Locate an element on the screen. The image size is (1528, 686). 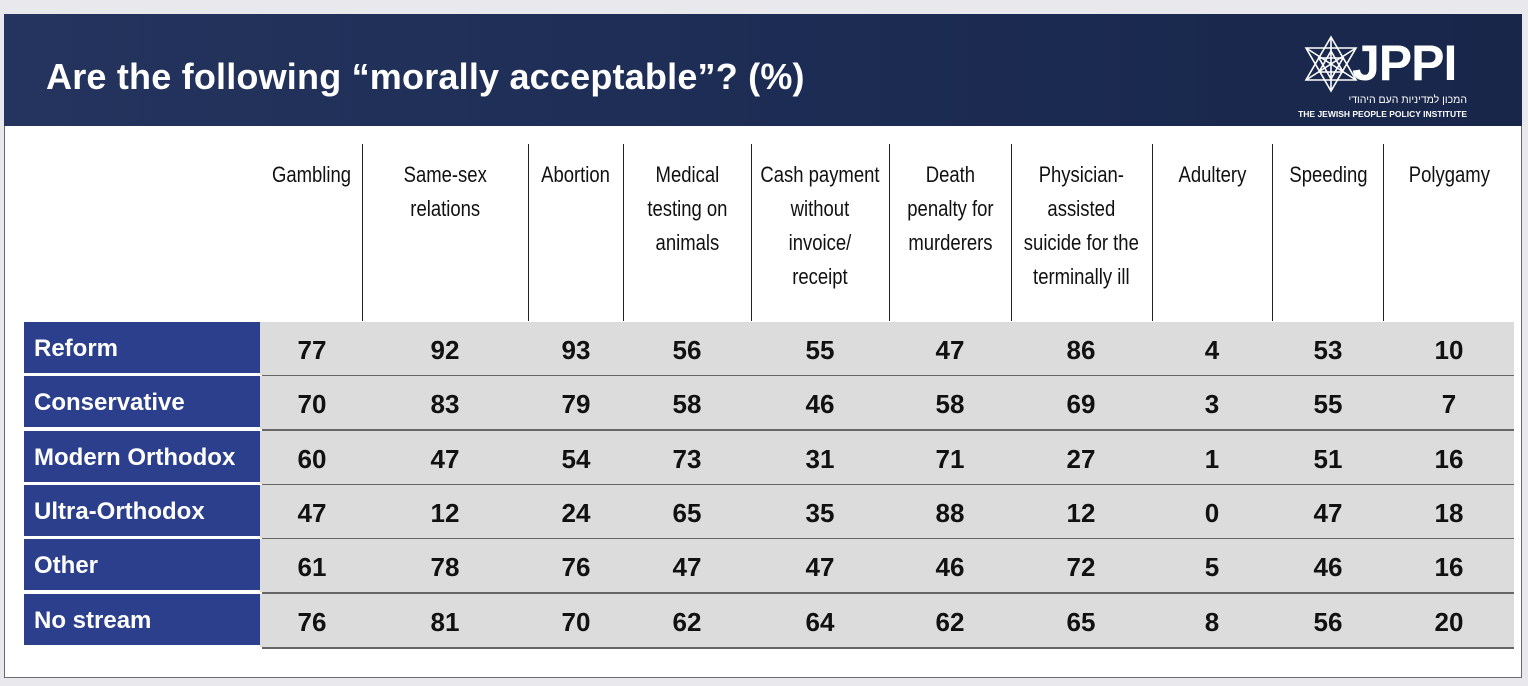
table-cell: 10 is located at coordinates (1449, 350).